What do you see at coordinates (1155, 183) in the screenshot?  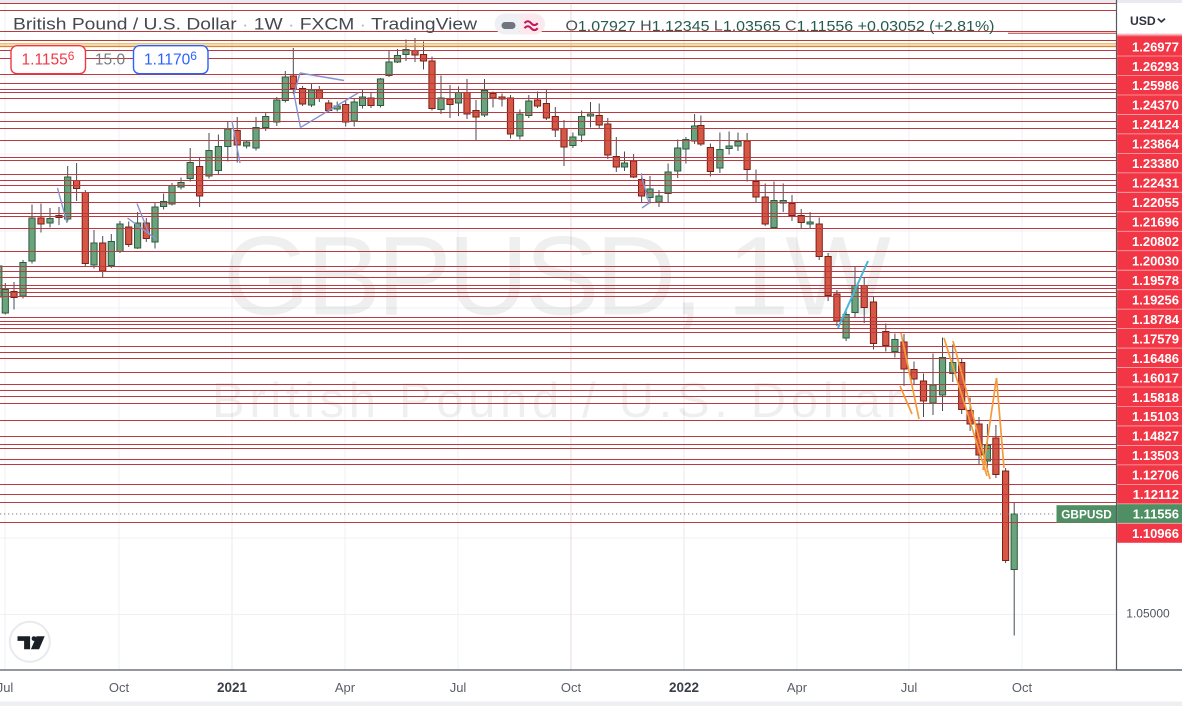 I see `svg-text: 1.22431` at bounding box center [1155, 183].